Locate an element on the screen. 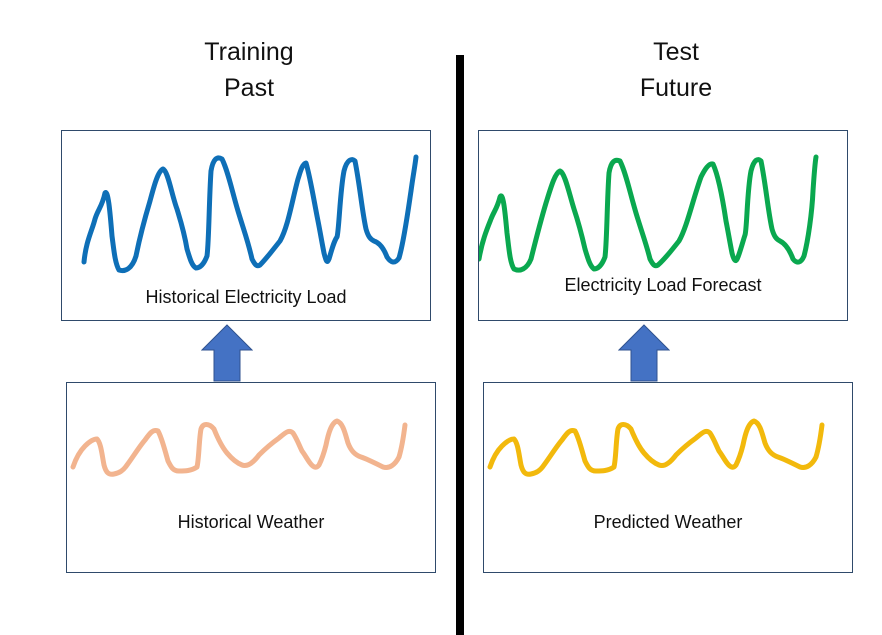 This screenshot has width=882, height=635. historical-load-panel: Historical Electricity Load is located at coordinates (246, 225).